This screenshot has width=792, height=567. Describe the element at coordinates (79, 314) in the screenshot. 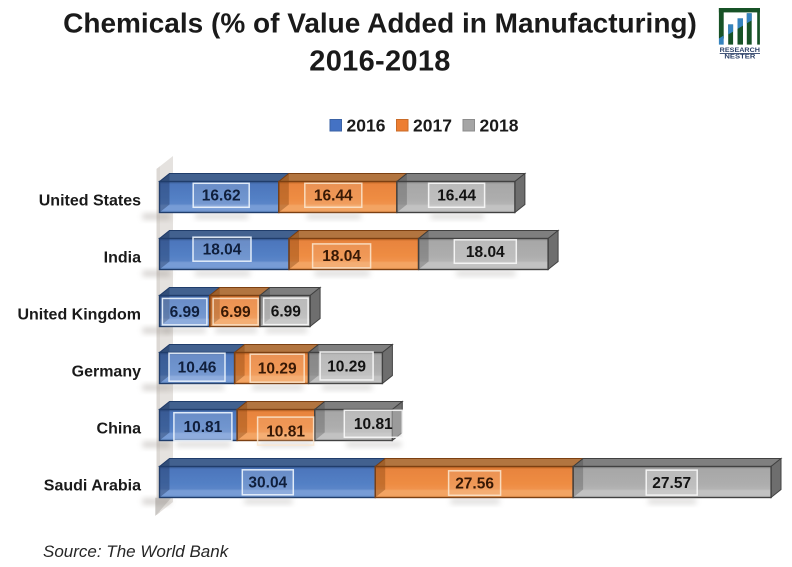

I see `svg-text: United Kingdom` at that location.